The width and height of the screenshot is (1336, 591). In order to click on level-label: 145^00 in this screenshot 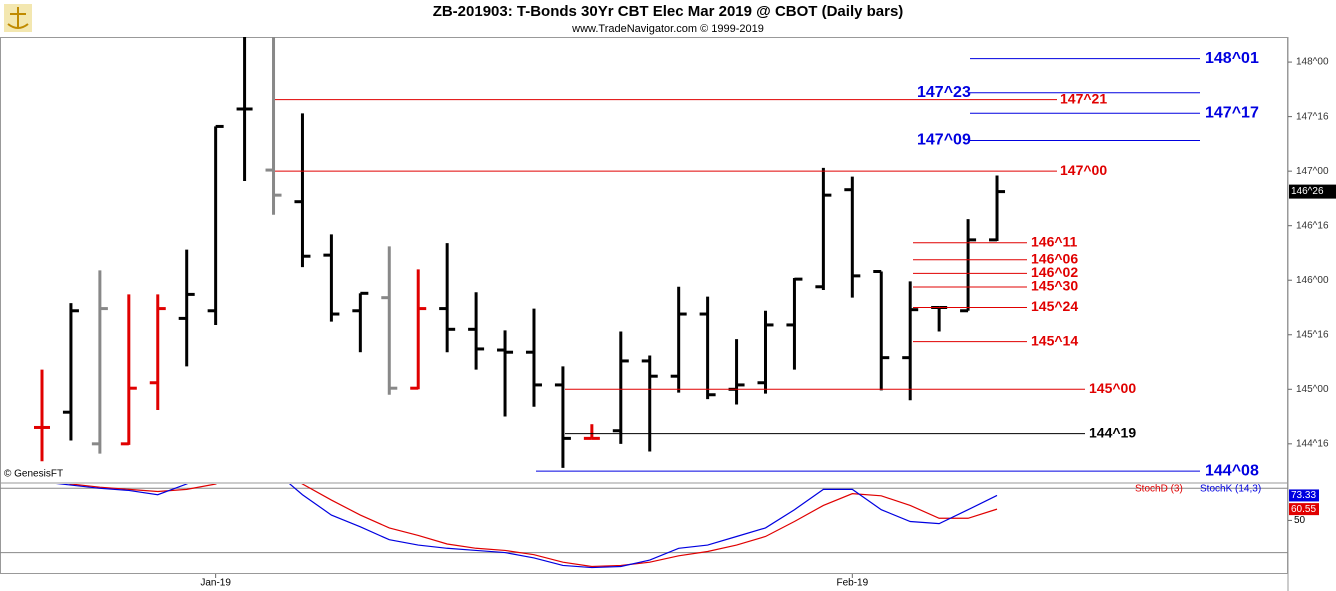, I will do `click(1112, 388)`.